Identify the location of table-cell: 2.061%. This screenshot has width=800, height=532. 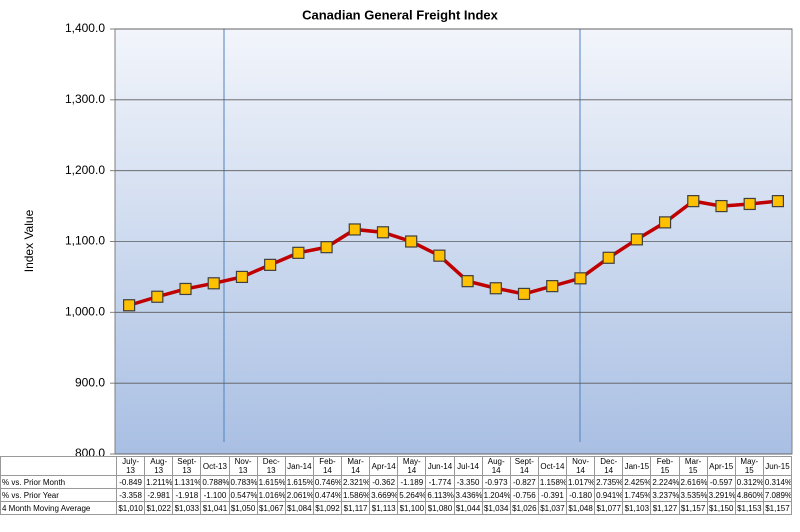
(299, 495).